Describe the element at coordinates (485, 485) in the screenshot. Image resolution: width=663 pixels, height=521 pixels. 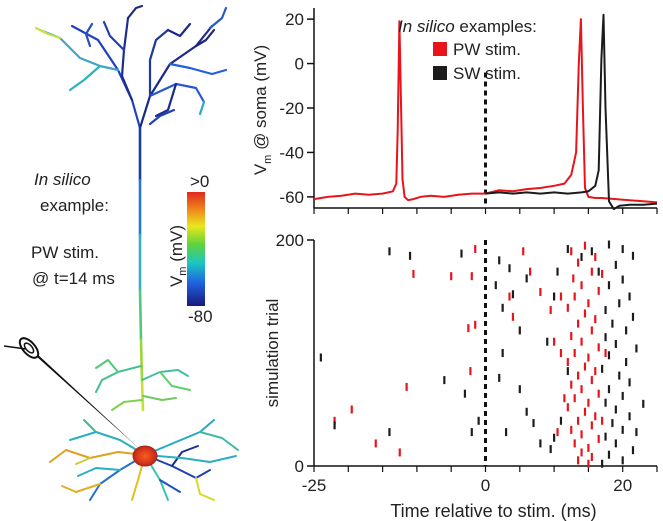
I see `raster-x-tick-label: 0` at that location.